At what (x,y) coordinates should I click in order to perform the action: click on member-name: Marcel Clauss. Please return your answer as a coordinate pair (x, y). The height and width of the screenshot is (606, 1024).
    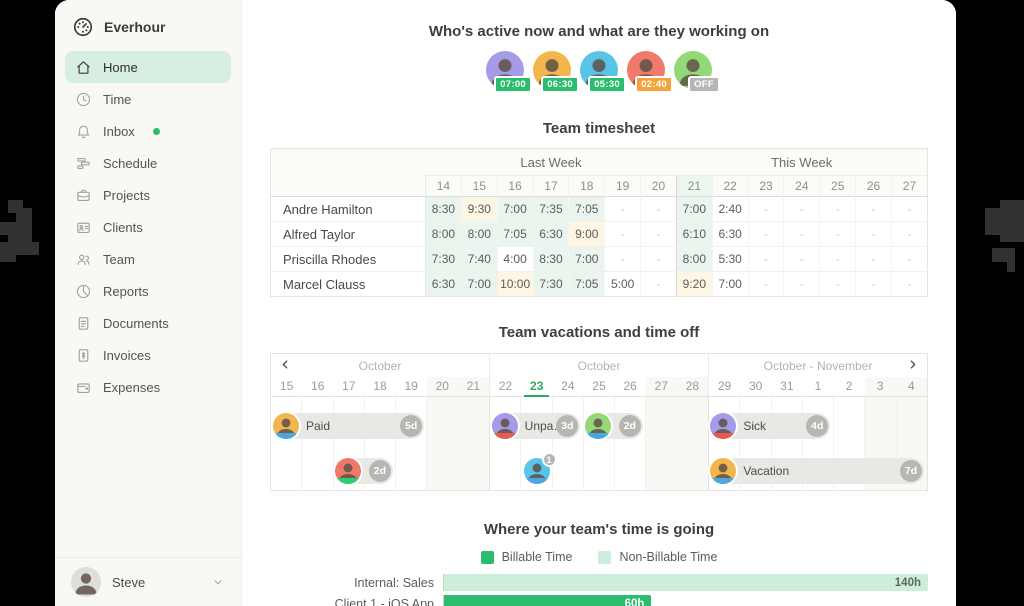
    Looking at the image, I should click on (324, 284).